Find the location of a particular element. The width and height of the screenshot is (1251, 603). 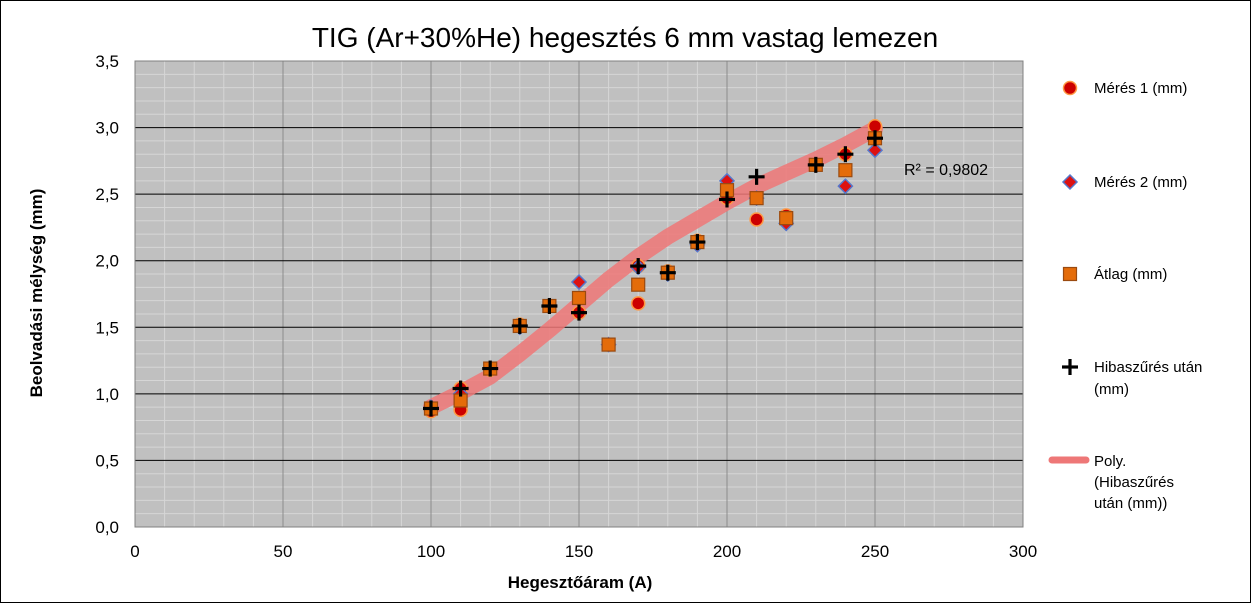

x-axis-ticks: 0 50 100 150 200 250 300 is located at coordinates (583, 551).